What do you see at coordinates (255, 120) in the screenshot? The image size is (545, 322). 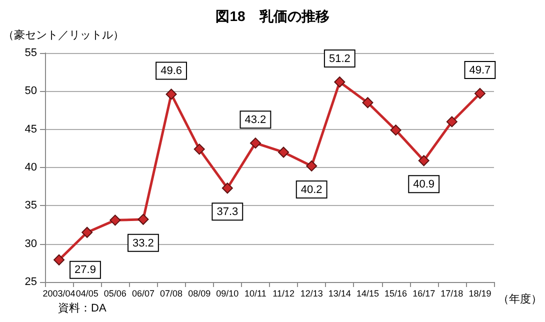 I see `data-label: 43.2` at bounding box center [255, 120].